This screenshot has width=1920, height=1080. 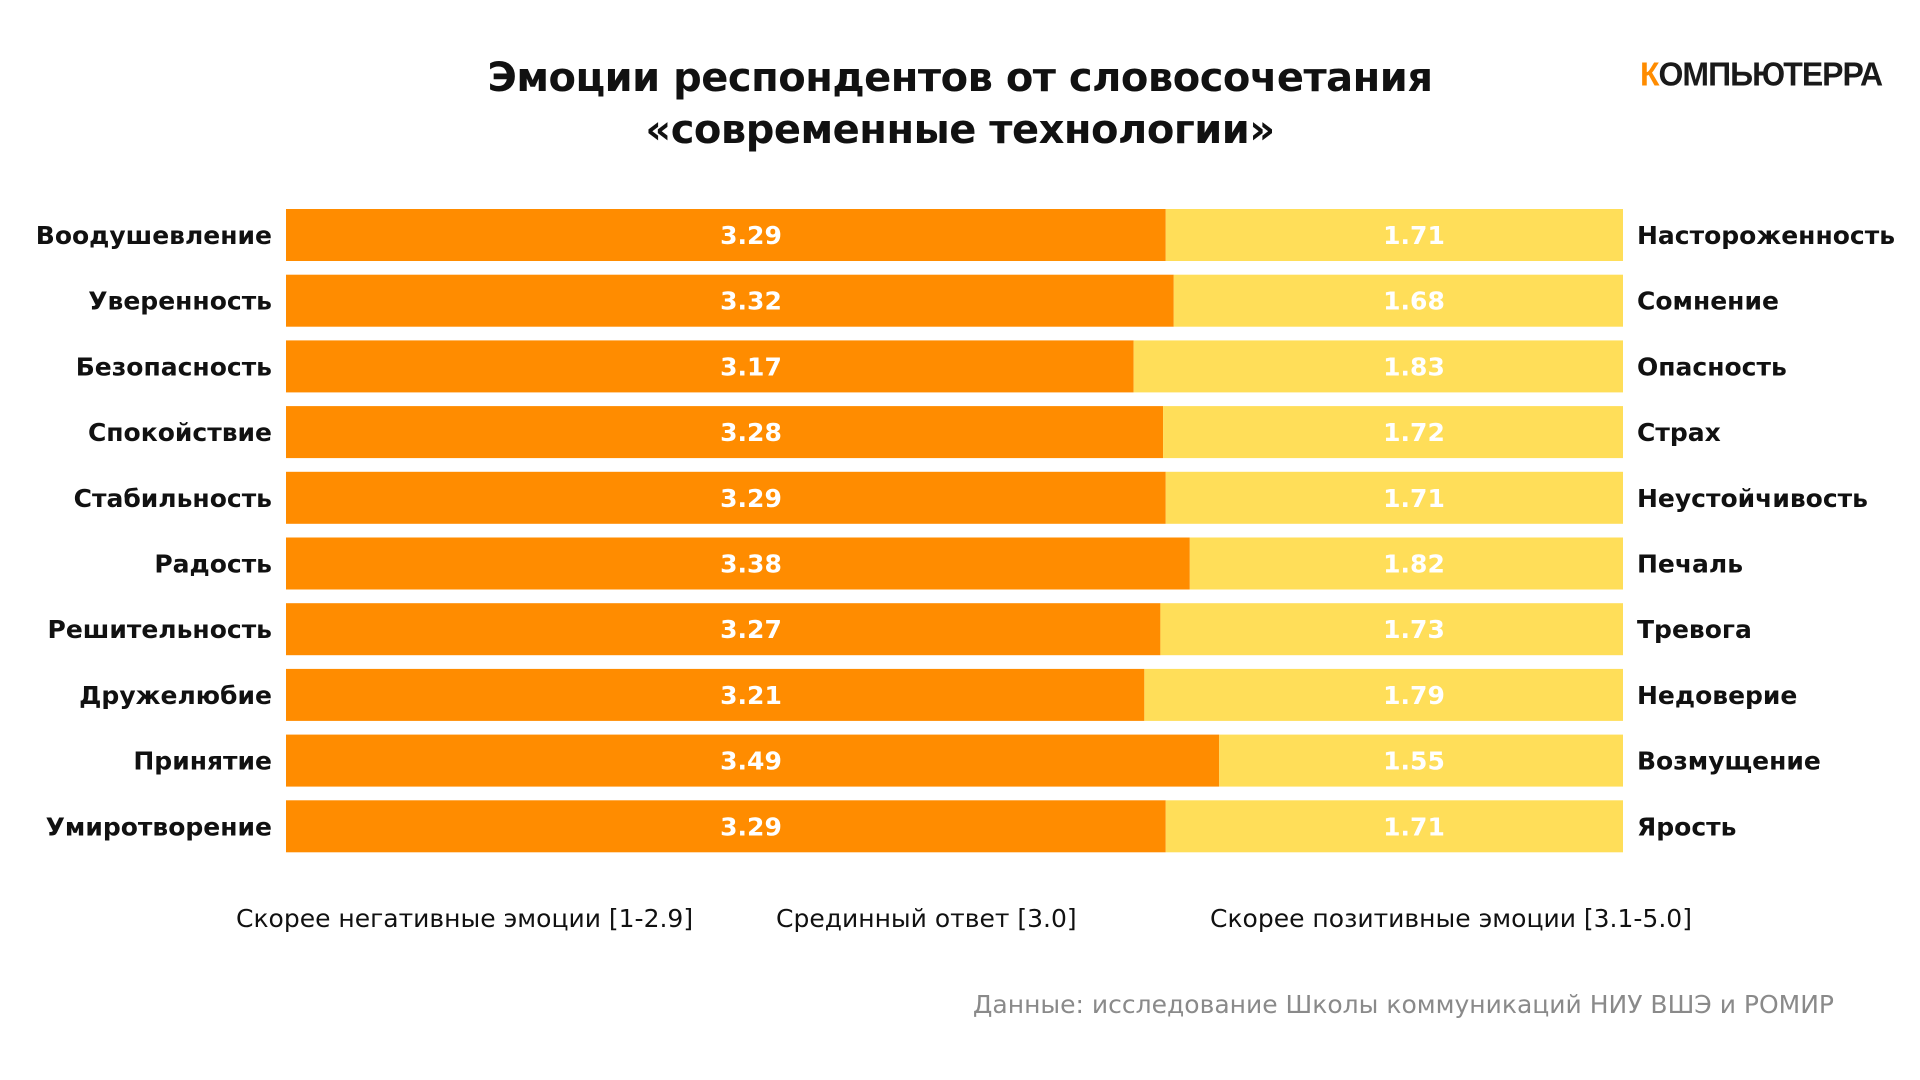 I want to click on legend-negative: Скорее негативные эмоции [1-2.9], so click(x=465, y=918).